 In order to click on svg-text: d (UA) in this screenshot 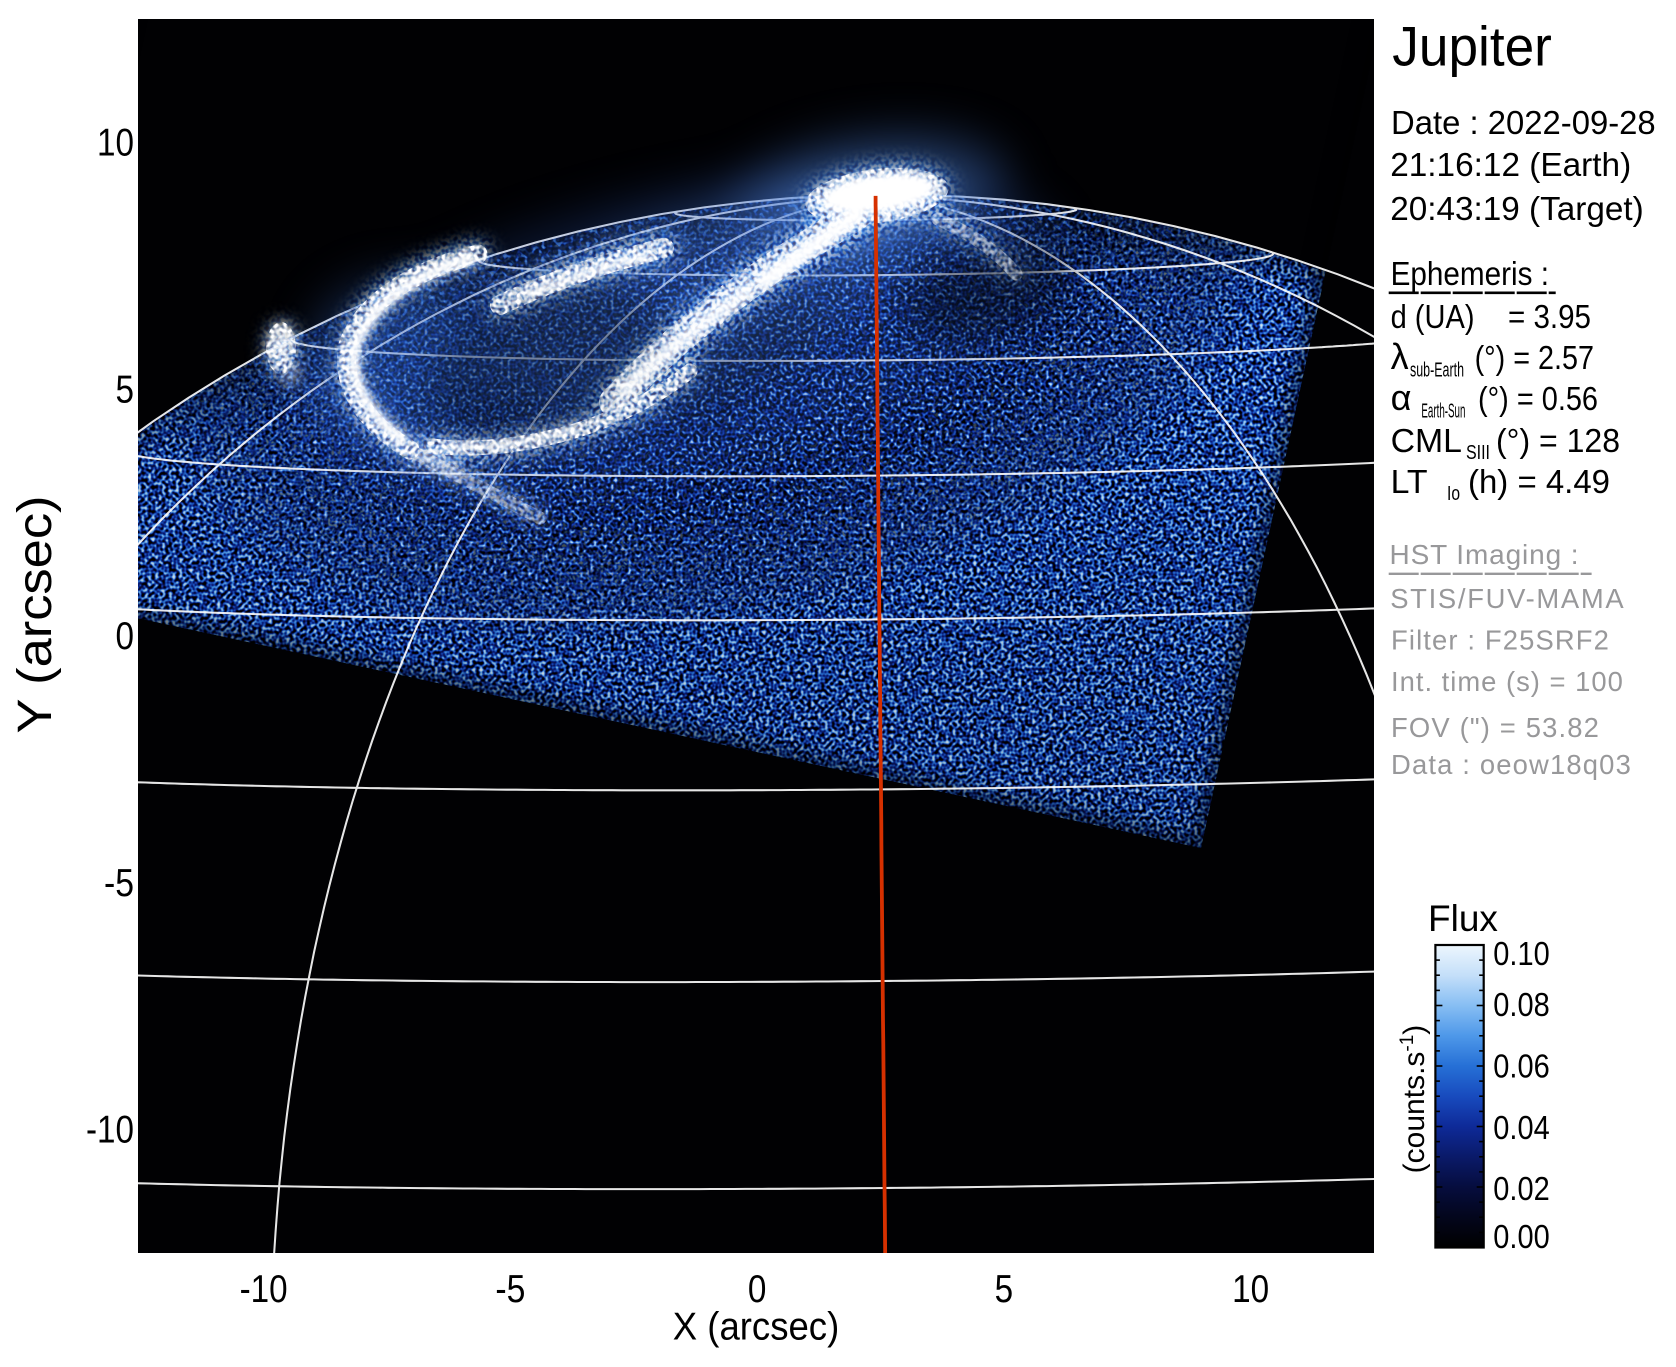, I will do `click(1433, 317)`.